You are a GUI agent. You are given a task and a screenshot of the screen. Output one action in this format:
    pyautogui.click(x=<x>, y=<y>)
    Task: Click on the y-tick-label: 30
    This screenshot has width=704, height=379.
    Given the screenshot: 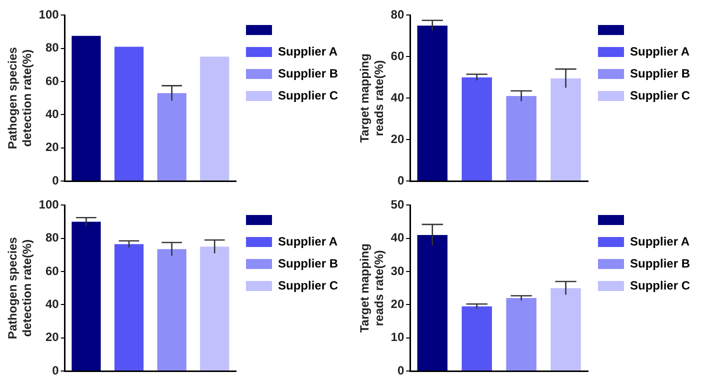 What is the action you would take?
    pyautogui.click(x=397, y=271)
    